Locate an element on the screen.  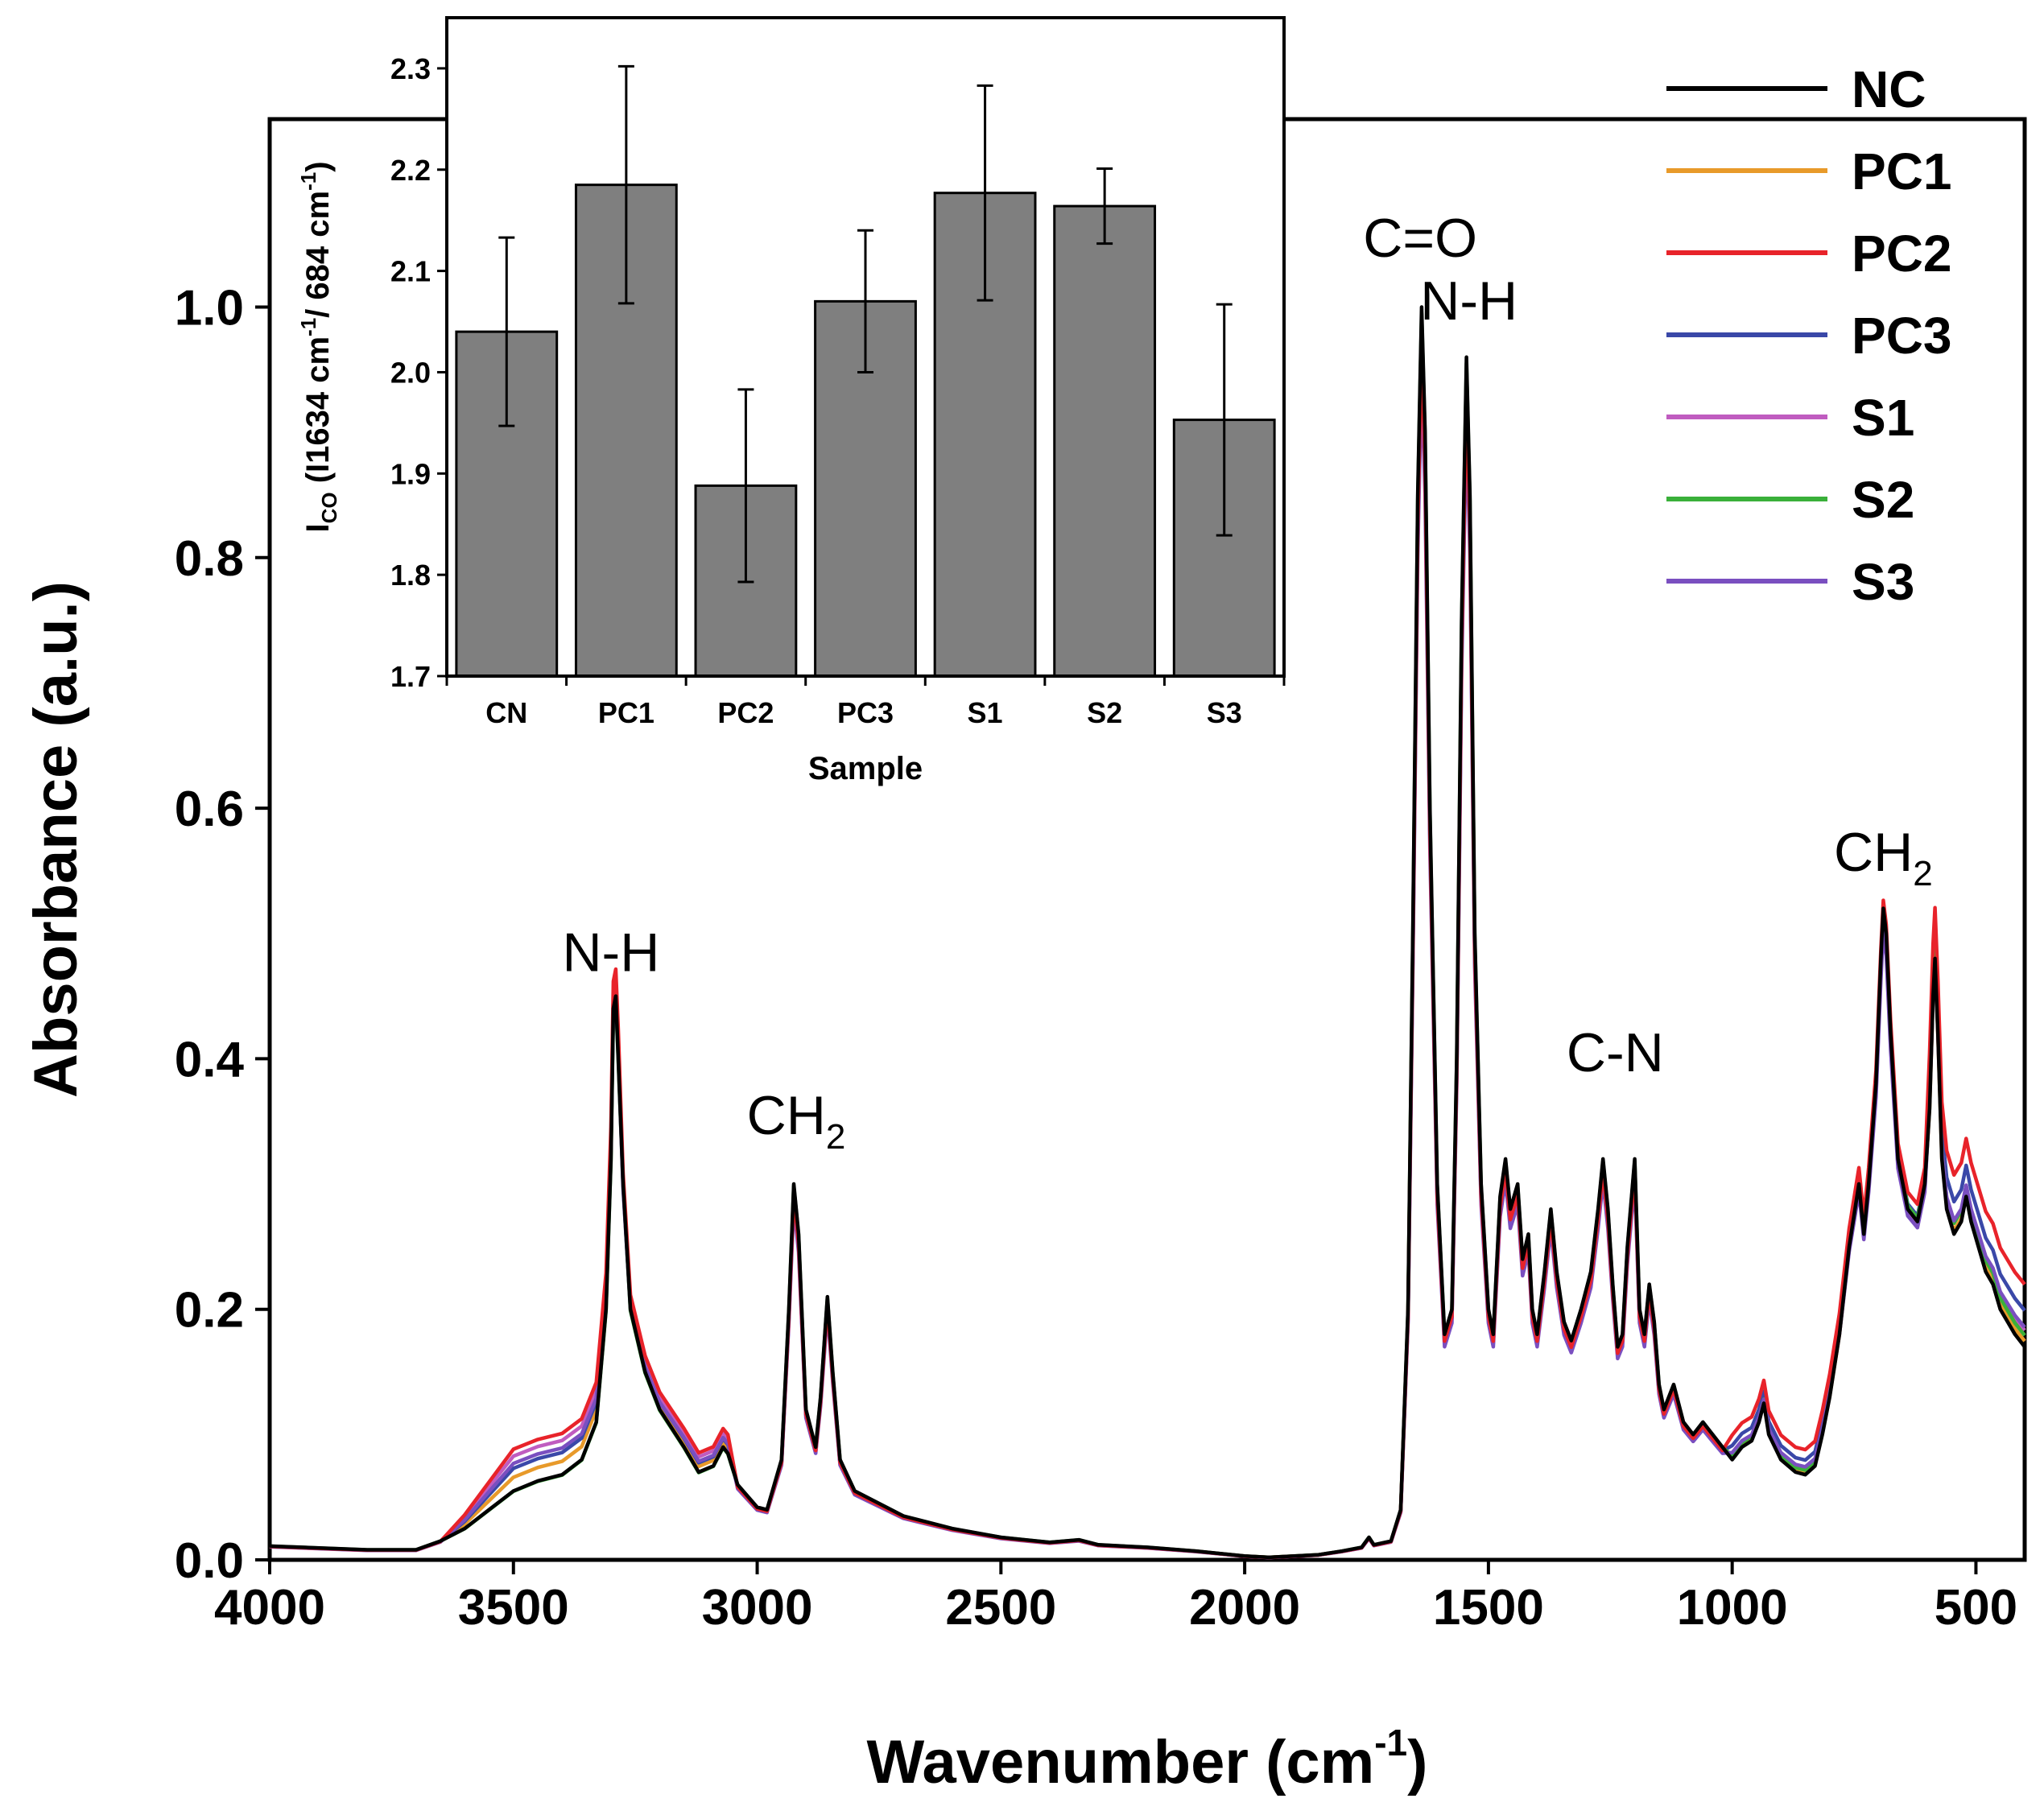
y-axis-title: Absorbance (a.u.) is located at coordinates (56, 839).